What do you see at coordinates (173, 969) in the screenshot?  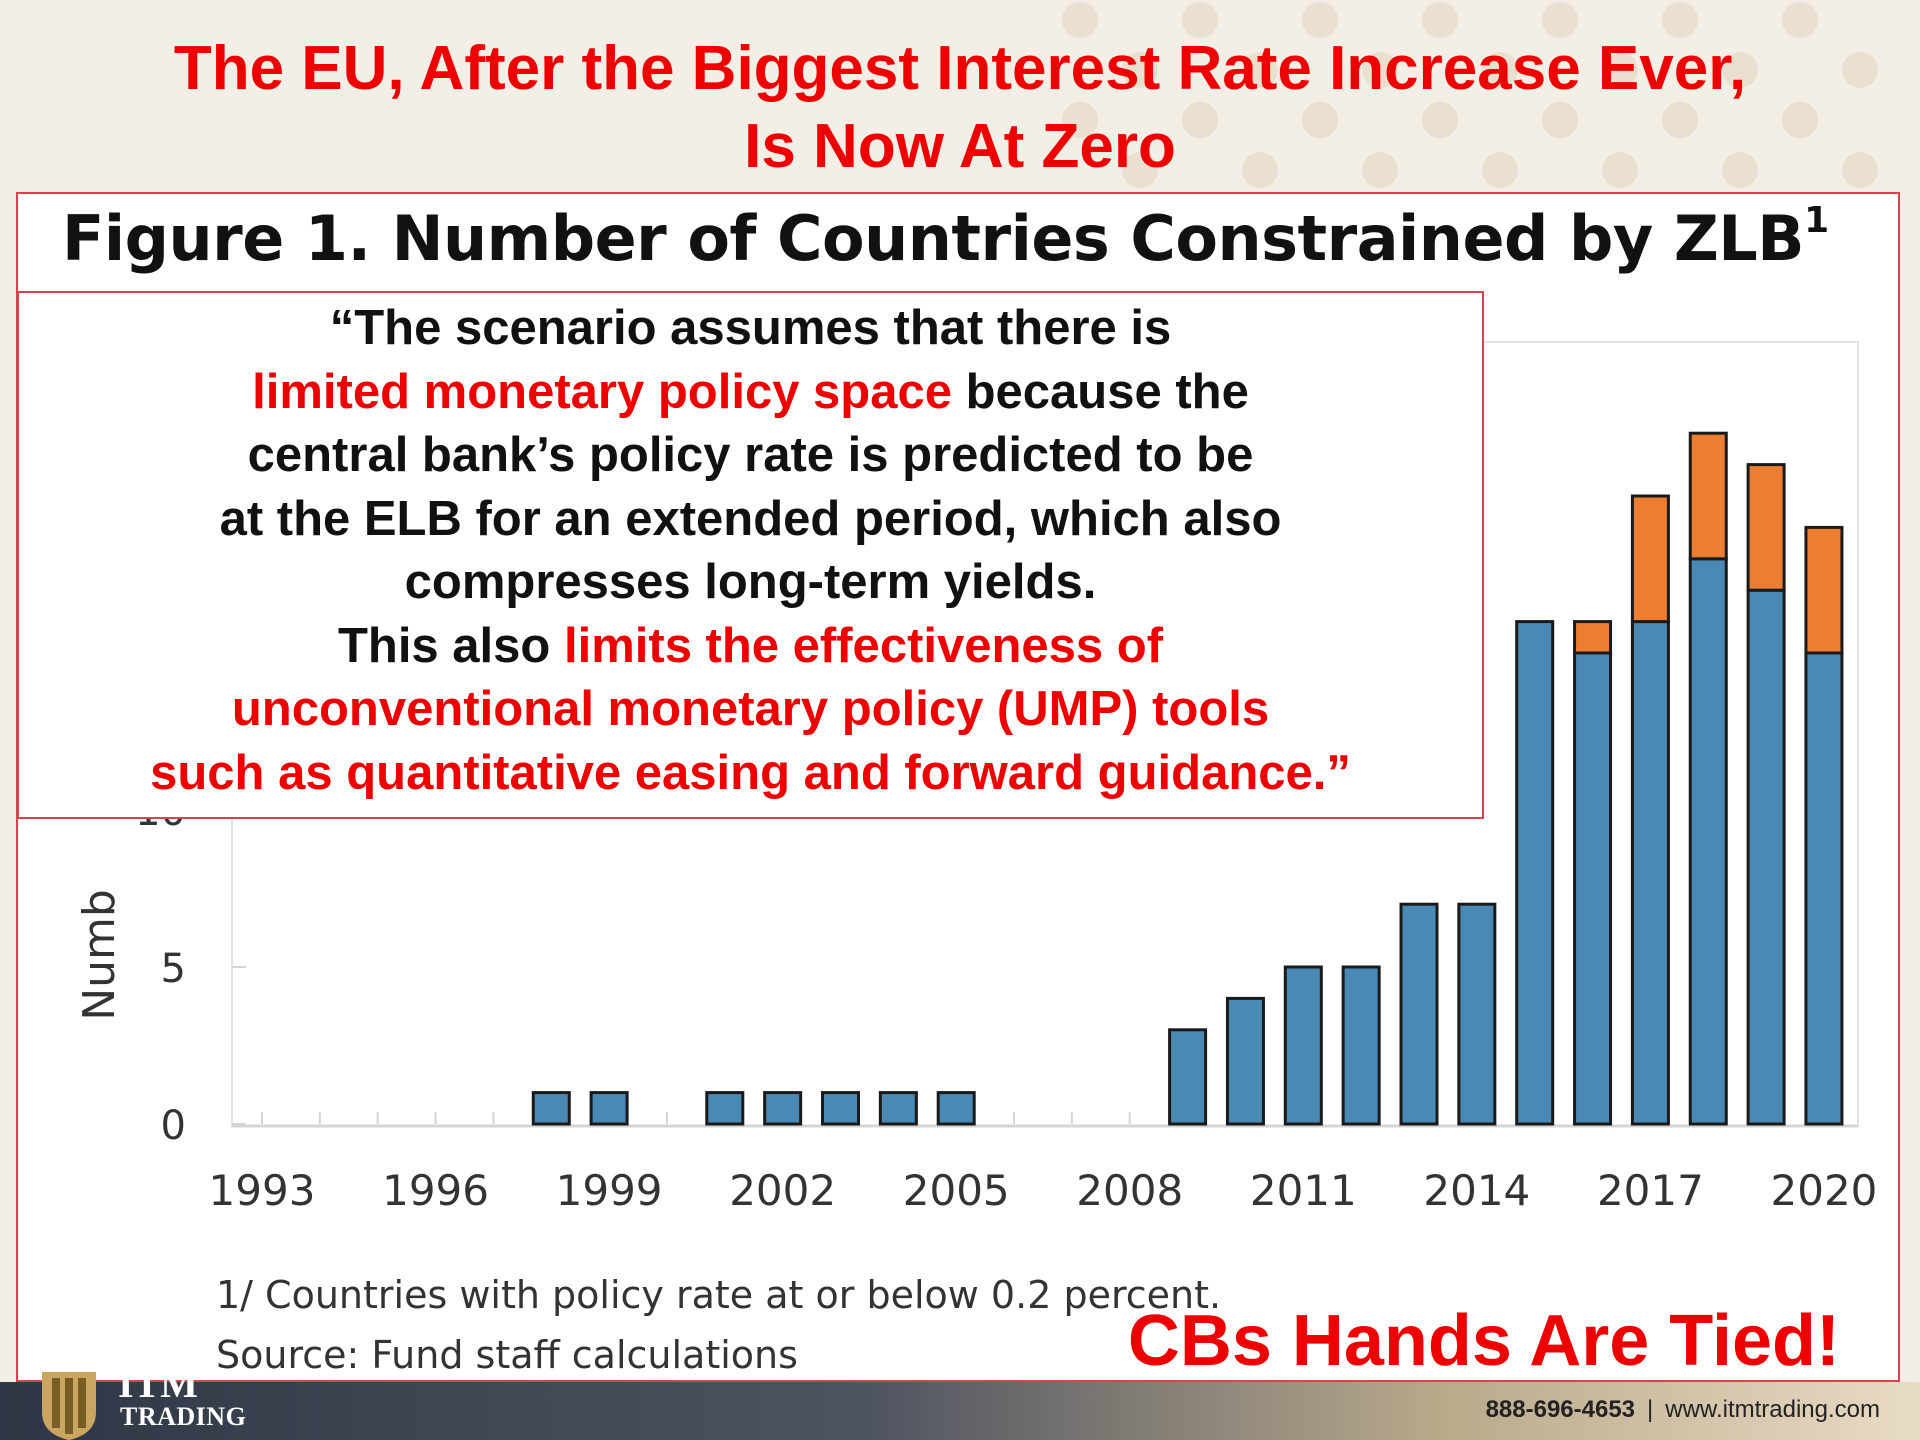 I see `y-tick-label: 5` at bounding box center [173, 969].